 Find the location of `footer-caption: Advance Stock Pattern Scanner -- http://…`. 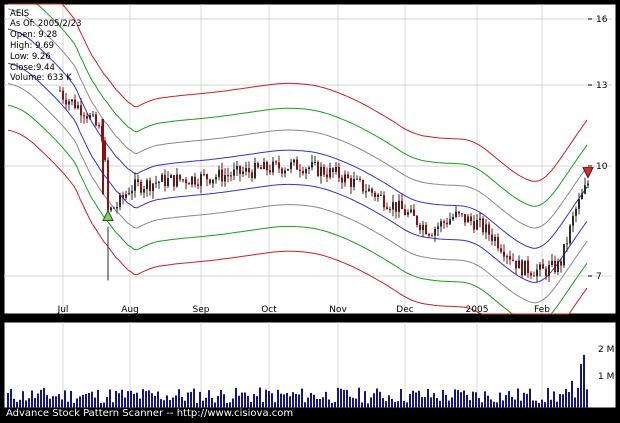

footer-caption: Advance Stock Pattern Scanner -- http://… is located at coordinates (149, 413).